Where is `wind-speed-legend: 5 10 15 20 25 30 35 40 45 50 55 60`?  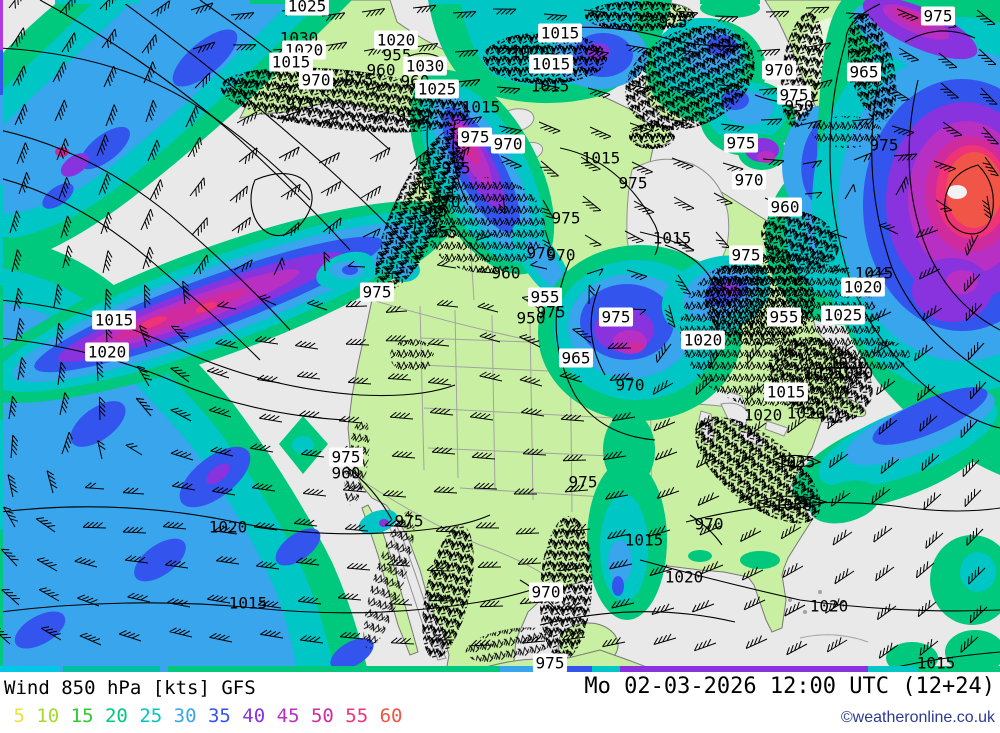
wind-speed-legend: 5 10 15 20 25 30 35 40 45 50 55 60 is located at coordinates (202, 716).